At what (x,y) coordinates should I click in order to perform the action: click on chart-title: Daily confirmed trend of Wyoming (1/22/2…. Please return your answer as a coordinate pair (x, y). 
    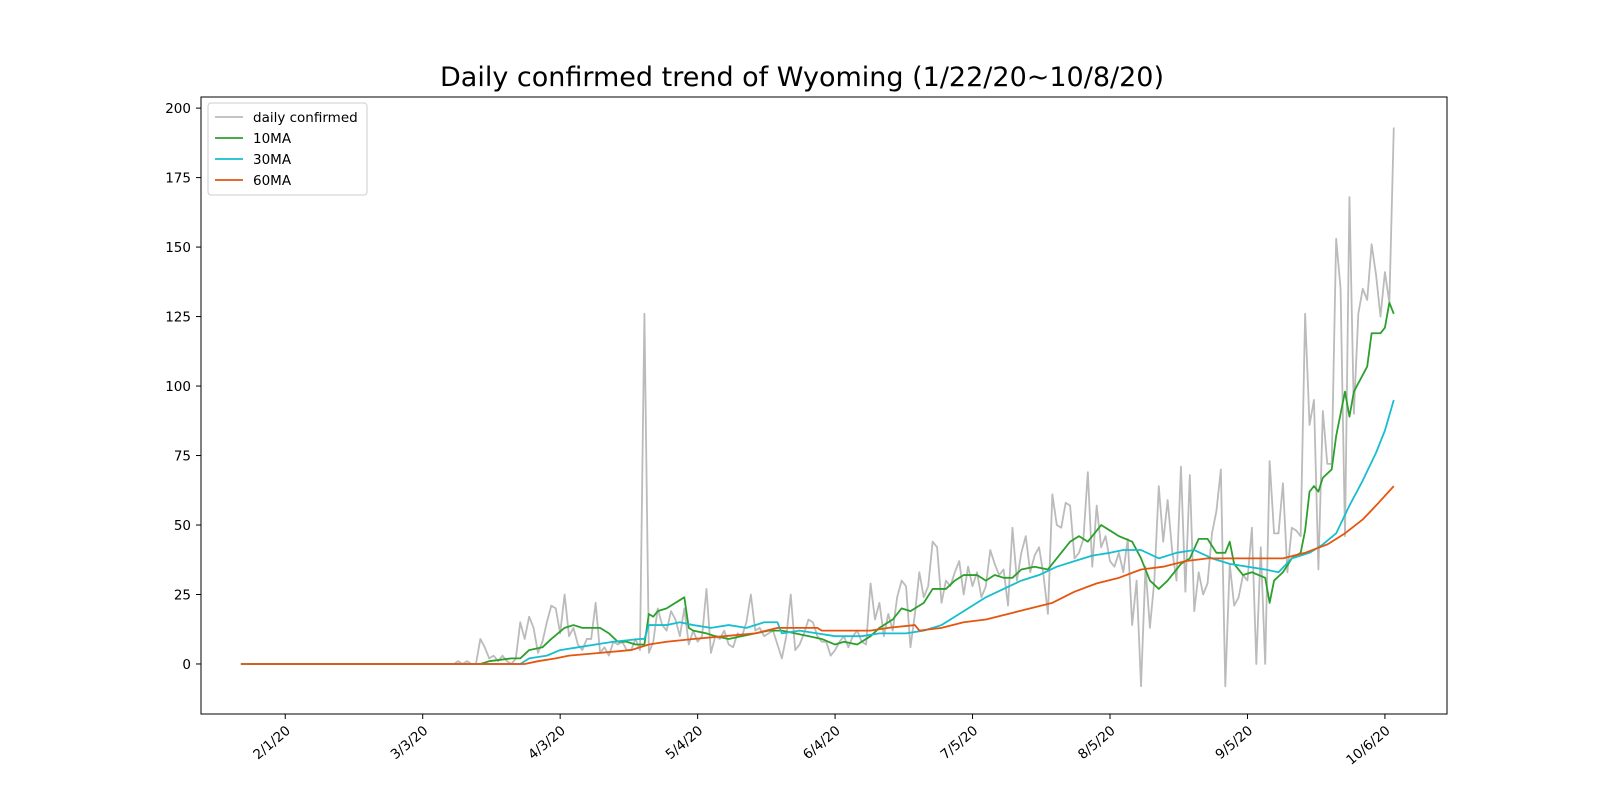
    Looking at the image, I should click on (802, 77).